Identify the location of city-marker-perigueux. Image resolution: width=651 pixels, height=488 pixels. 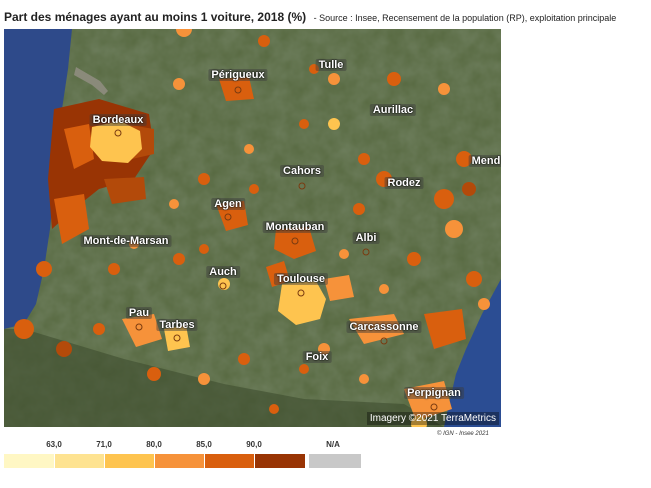
(238, 90).